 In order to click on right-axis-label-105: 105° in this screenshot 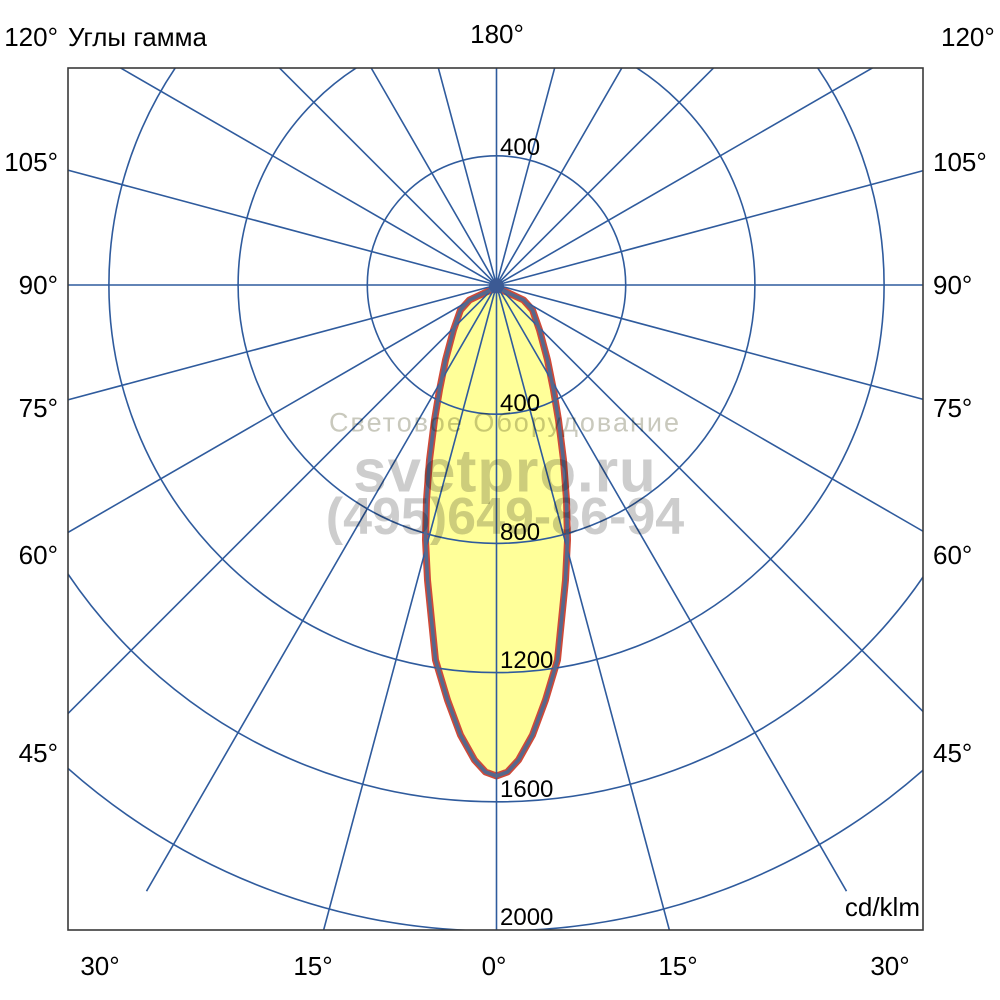, I will do `click(960, 162)`.